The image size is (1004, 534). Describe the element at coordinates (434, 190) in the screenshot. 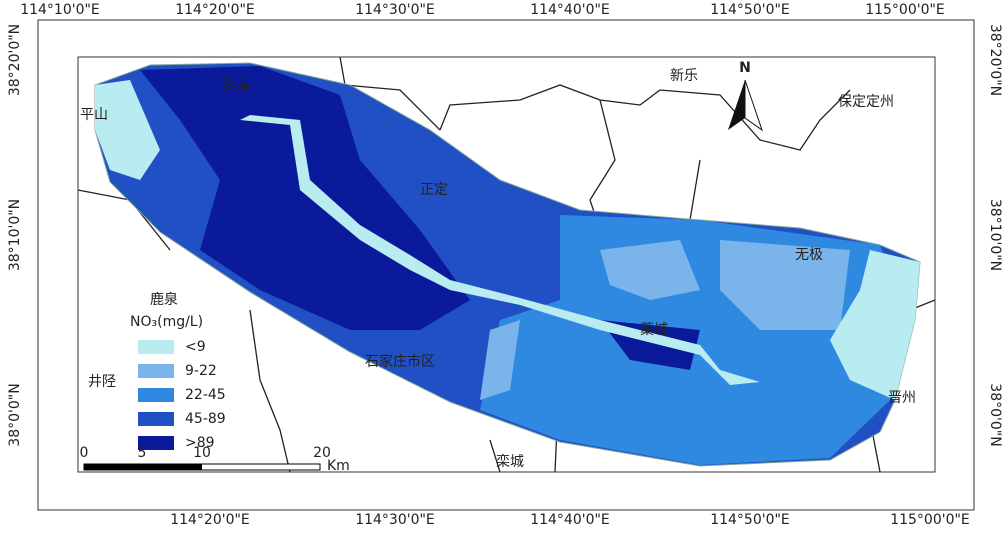

I see `place-label: 正定` at that location.